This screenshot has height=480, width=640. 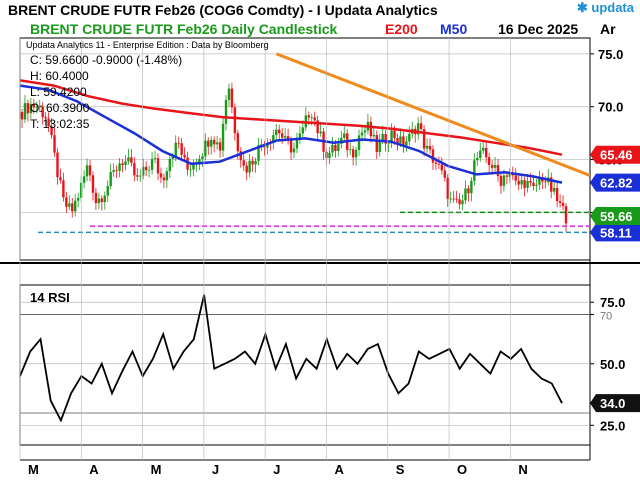 I want to click on axis-unit-label: Ar, so click(x=608, y=29).